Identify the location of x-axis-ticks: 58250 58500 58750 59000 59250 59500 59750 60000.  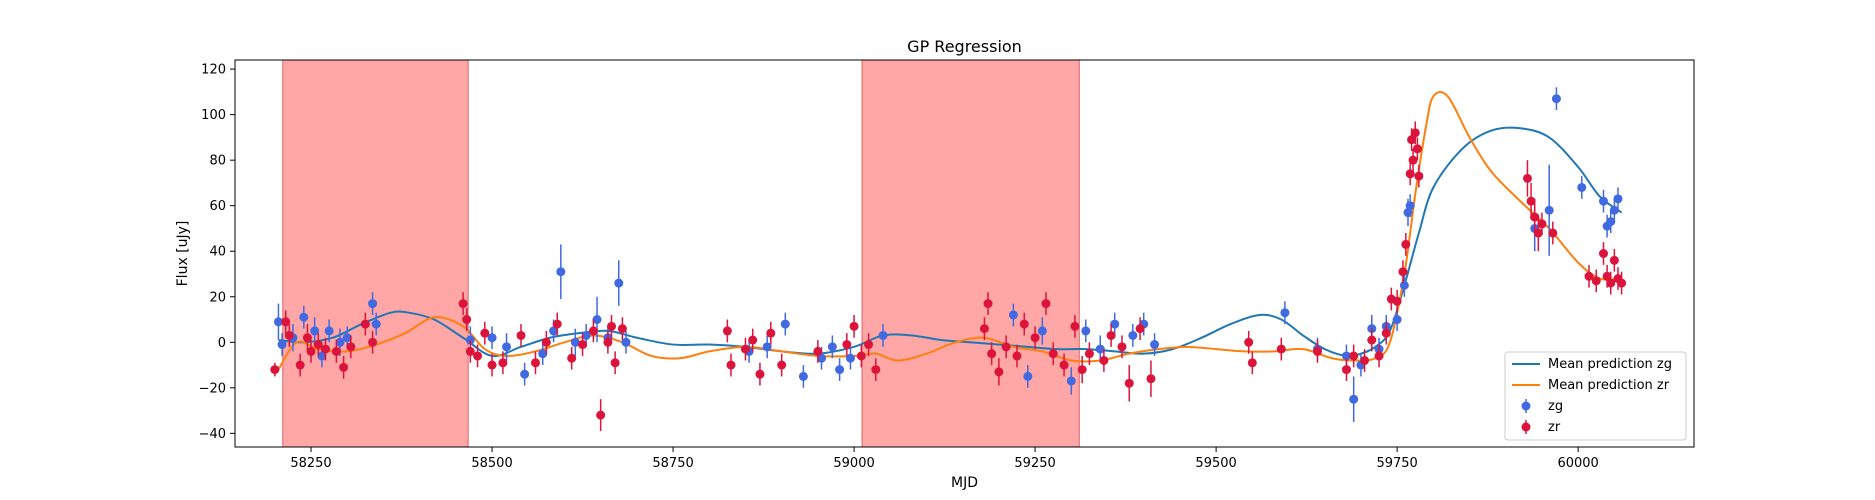
(944, 459).